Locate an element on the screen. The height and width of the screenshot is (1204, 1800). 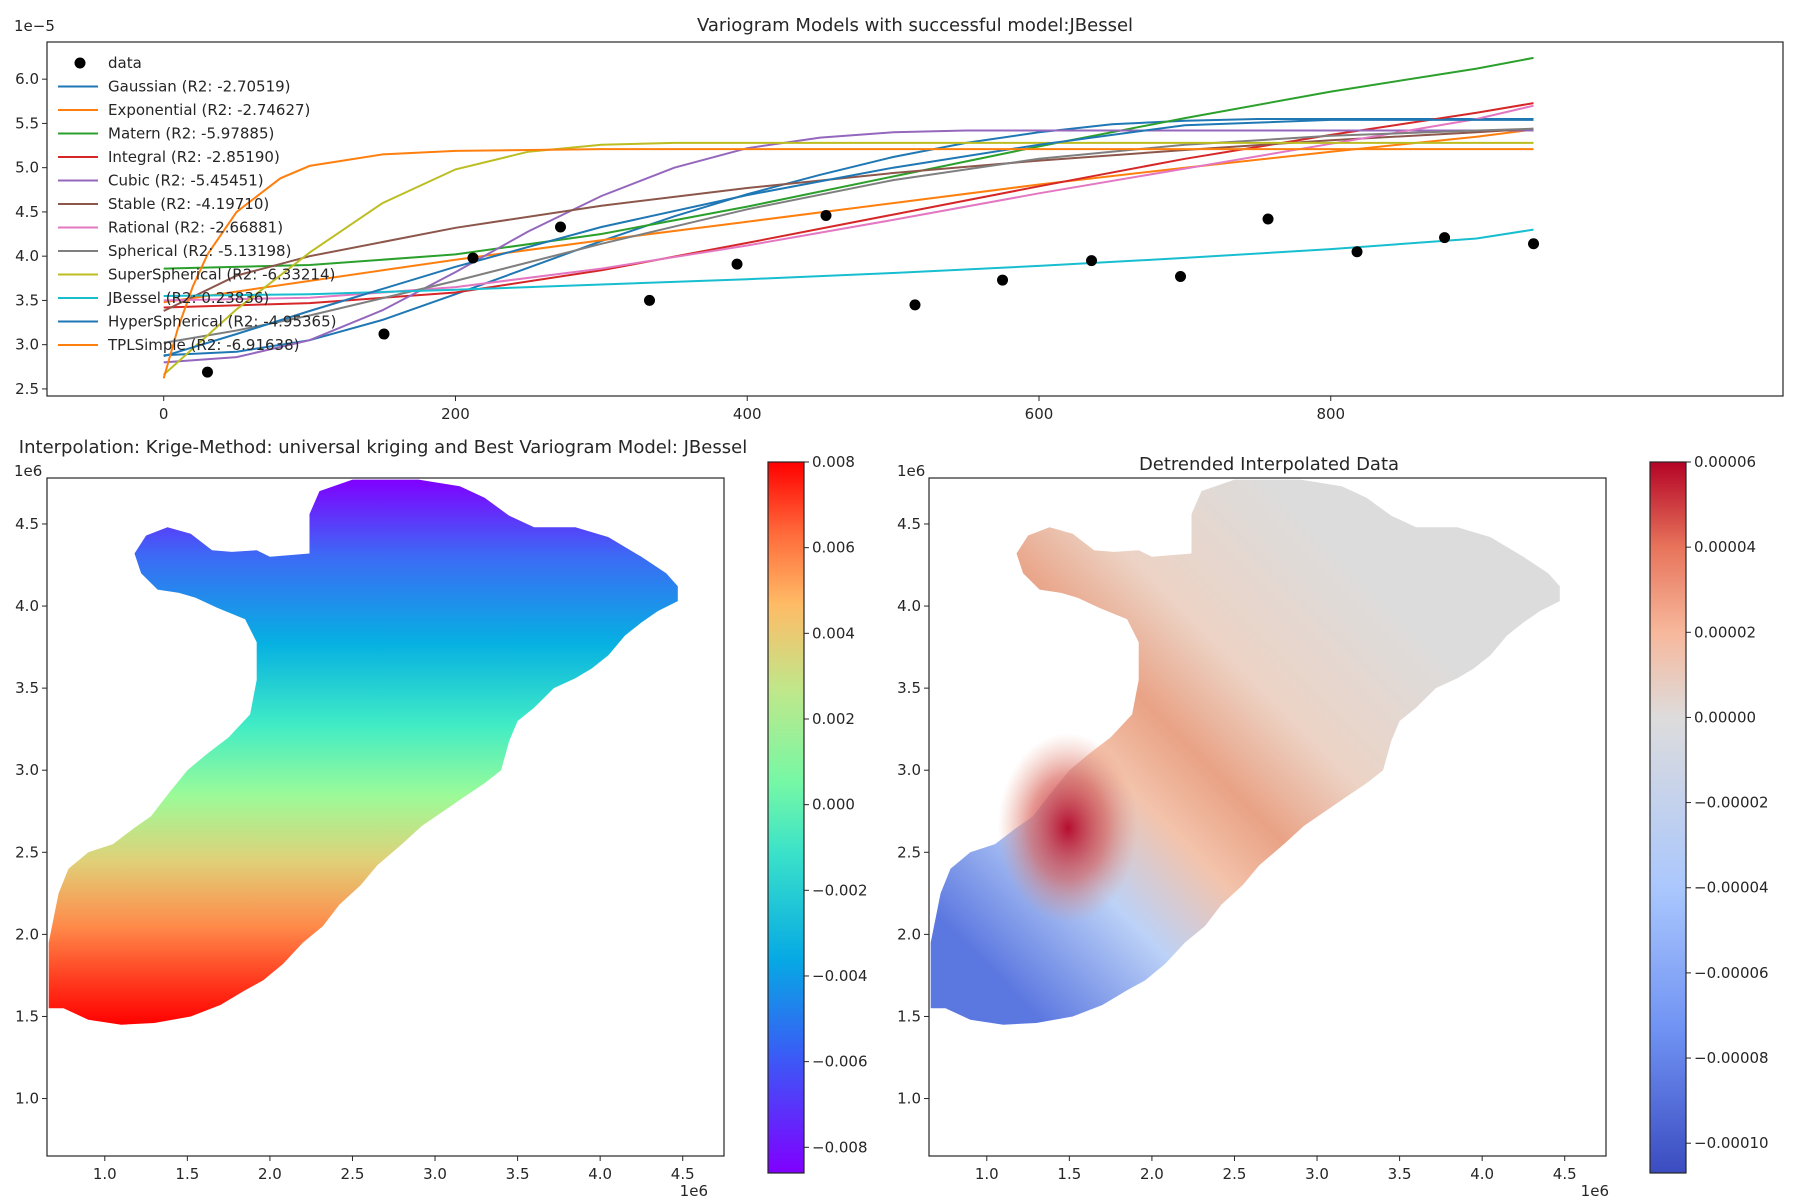
colorbar-tick-label: −0.00010 is located at coordinates (1731, 1143).